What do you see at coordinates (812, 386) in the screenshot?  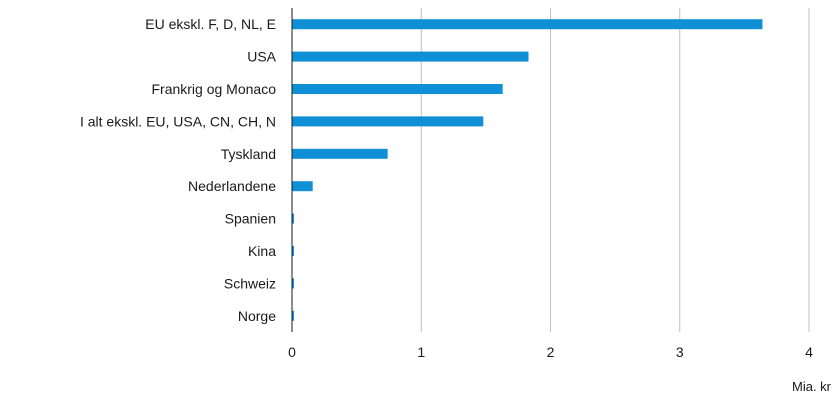 I see `x-axis-unit-label: Mia. kr` at bounding box center [812, 386].